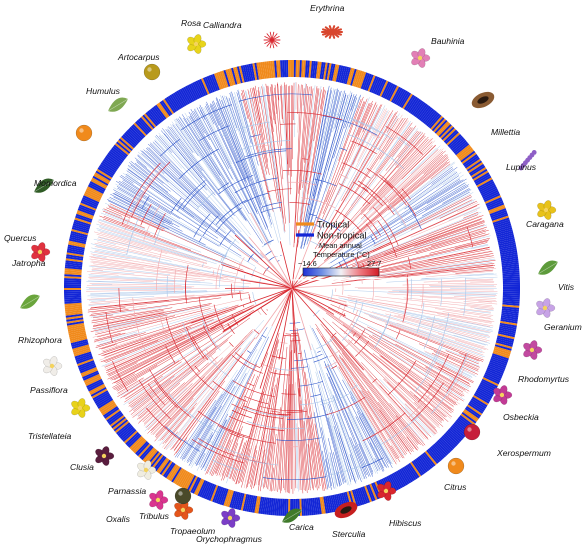  What do you see at coordinates (263, 261) in the screenshot?
I see `backbone-branch` at bounding box center [263, 261].